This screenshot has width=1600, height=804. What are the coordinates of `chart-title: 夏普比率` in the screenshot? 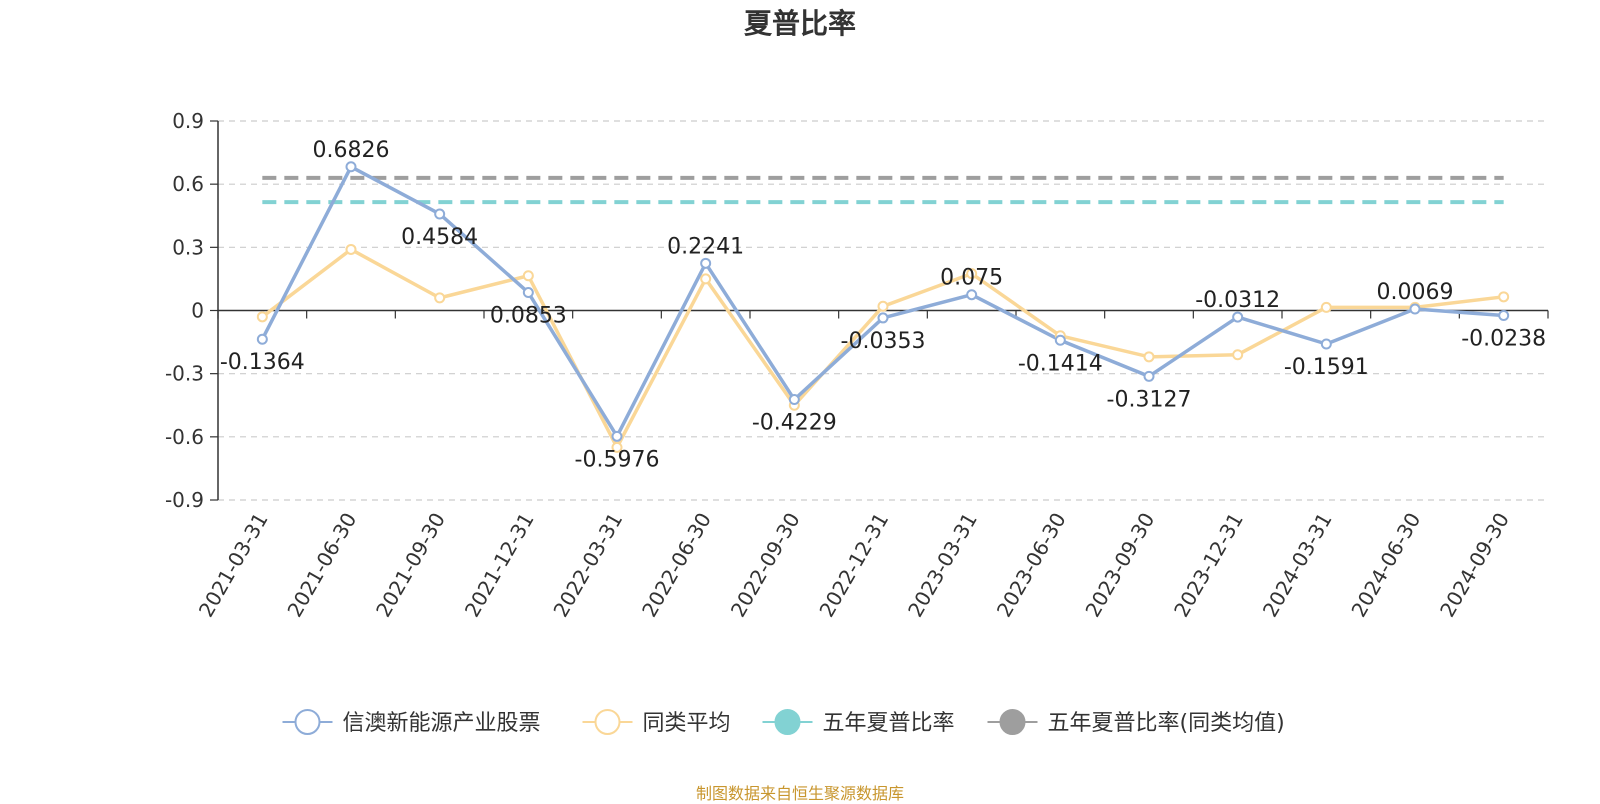 It's located at (800, 23).